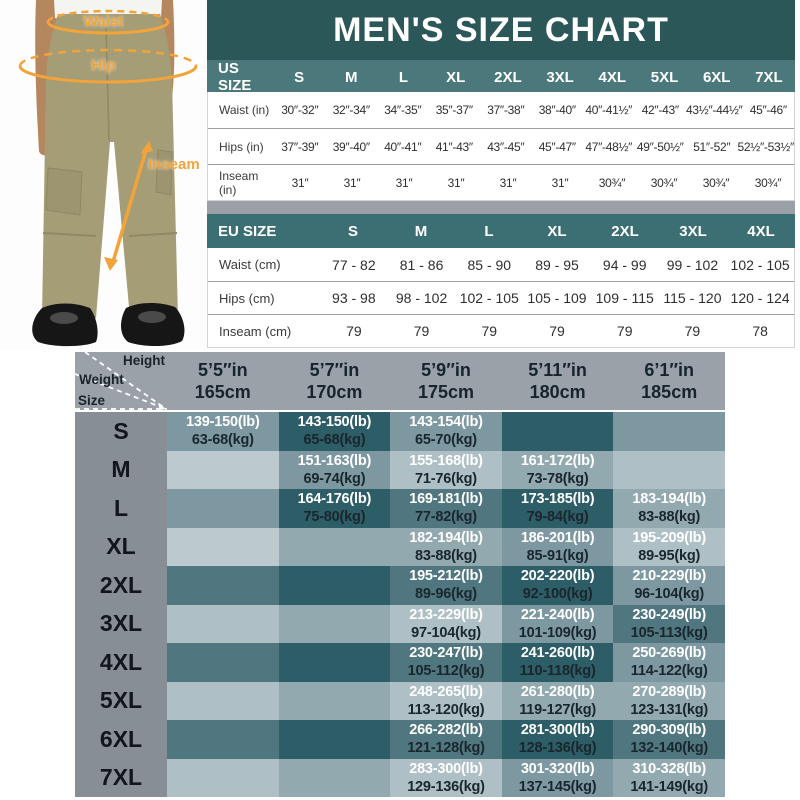 This screenshot has height=800, width=800. What do you see at coordinates (557, 709) in the screenshot?
I see `weight-kg-value: 119-127(kg)` at bounding box center [557, 709].